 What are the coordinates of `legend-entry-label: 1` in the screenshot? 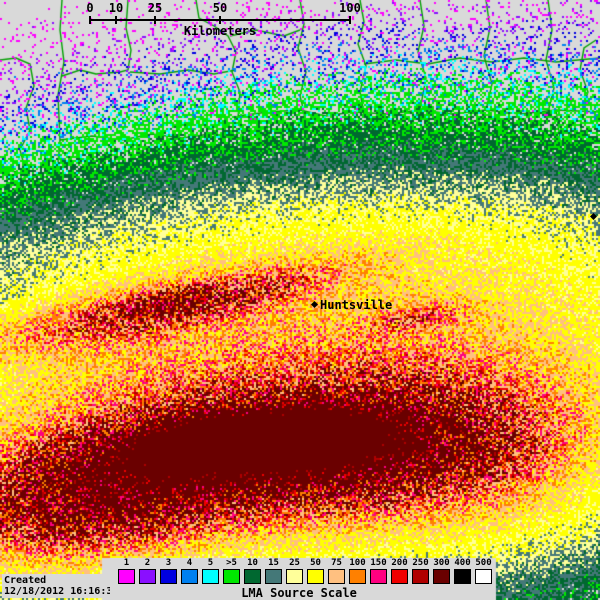 It's located at (126, 563).